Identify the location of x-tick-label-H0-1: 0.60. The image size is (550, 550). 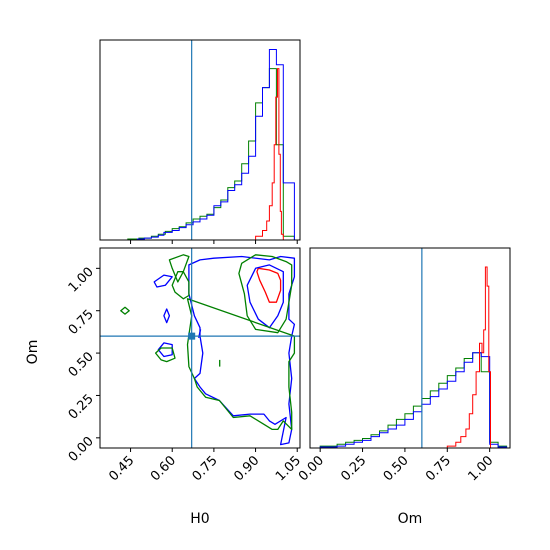
(163, 468).